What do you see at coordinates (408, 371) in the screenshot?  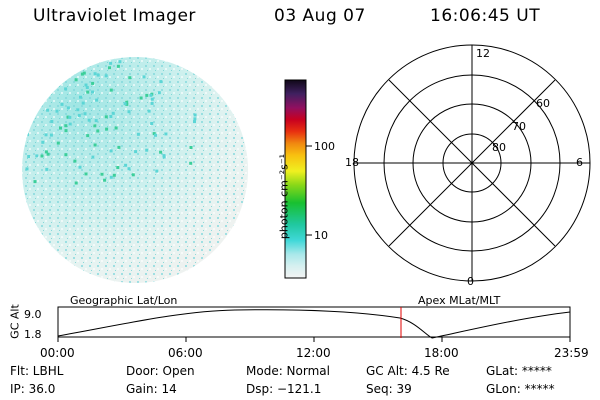 I see `status-gc-alt: GC Alt: 4.5 Re` at bounding box center [408, 371].